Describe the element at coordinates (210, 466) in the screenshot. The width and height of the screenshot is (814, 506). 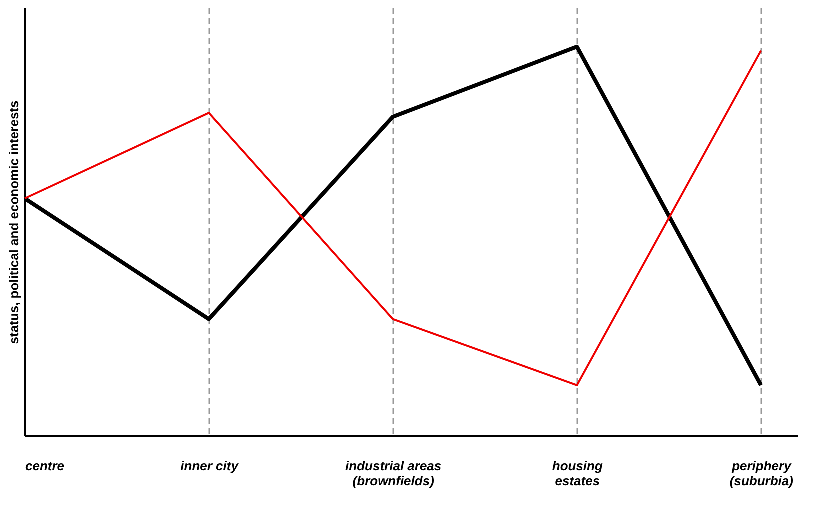
I see `x-tick-label: inner city` at that location.